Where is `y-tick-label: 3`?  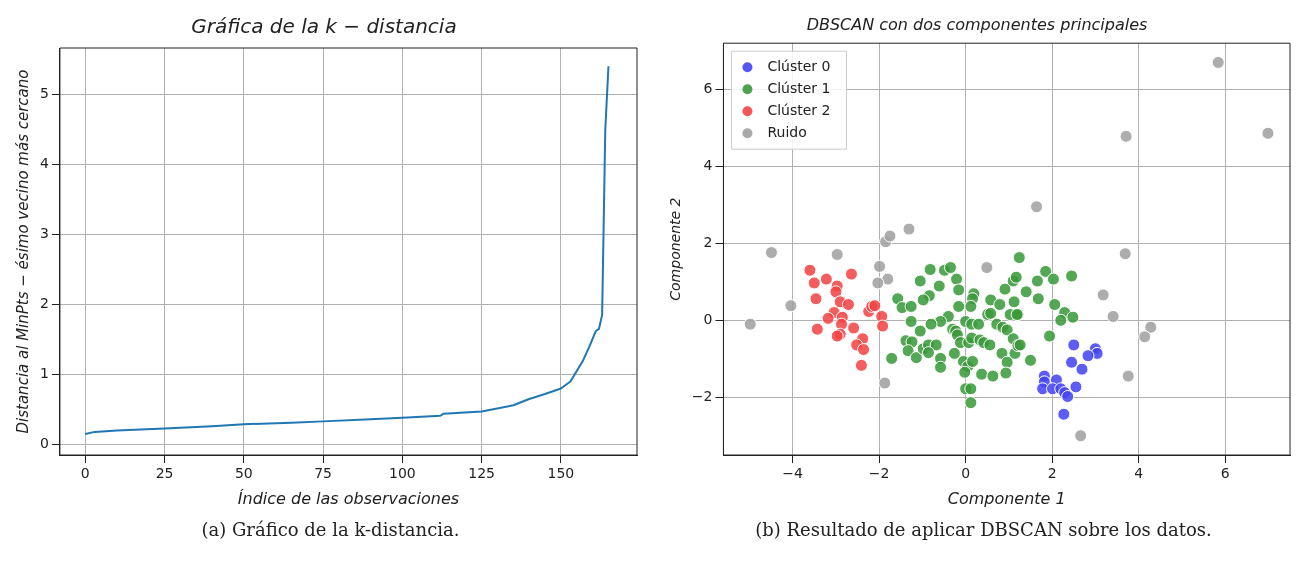
y-tick-label: 3 is located at coordinates (44, 232).